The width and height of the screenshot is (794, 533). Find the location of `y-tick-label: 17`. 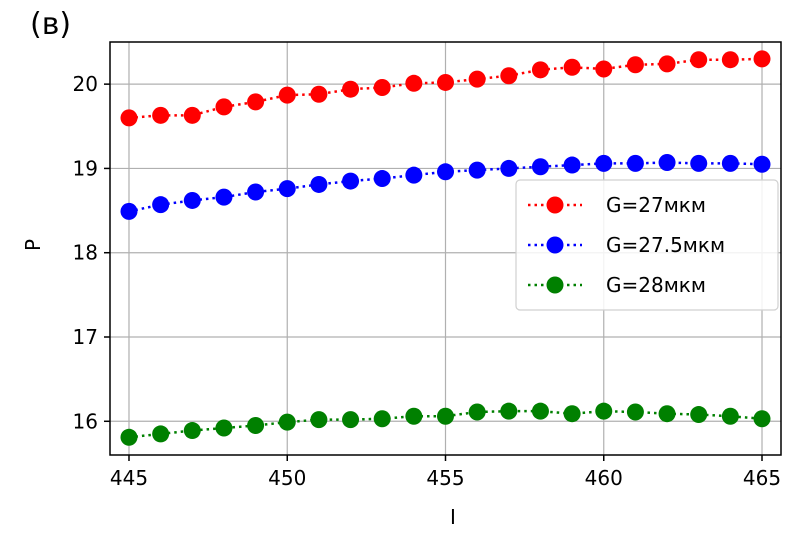

y-tick-label: 17 is located at coordinates (85, 337).